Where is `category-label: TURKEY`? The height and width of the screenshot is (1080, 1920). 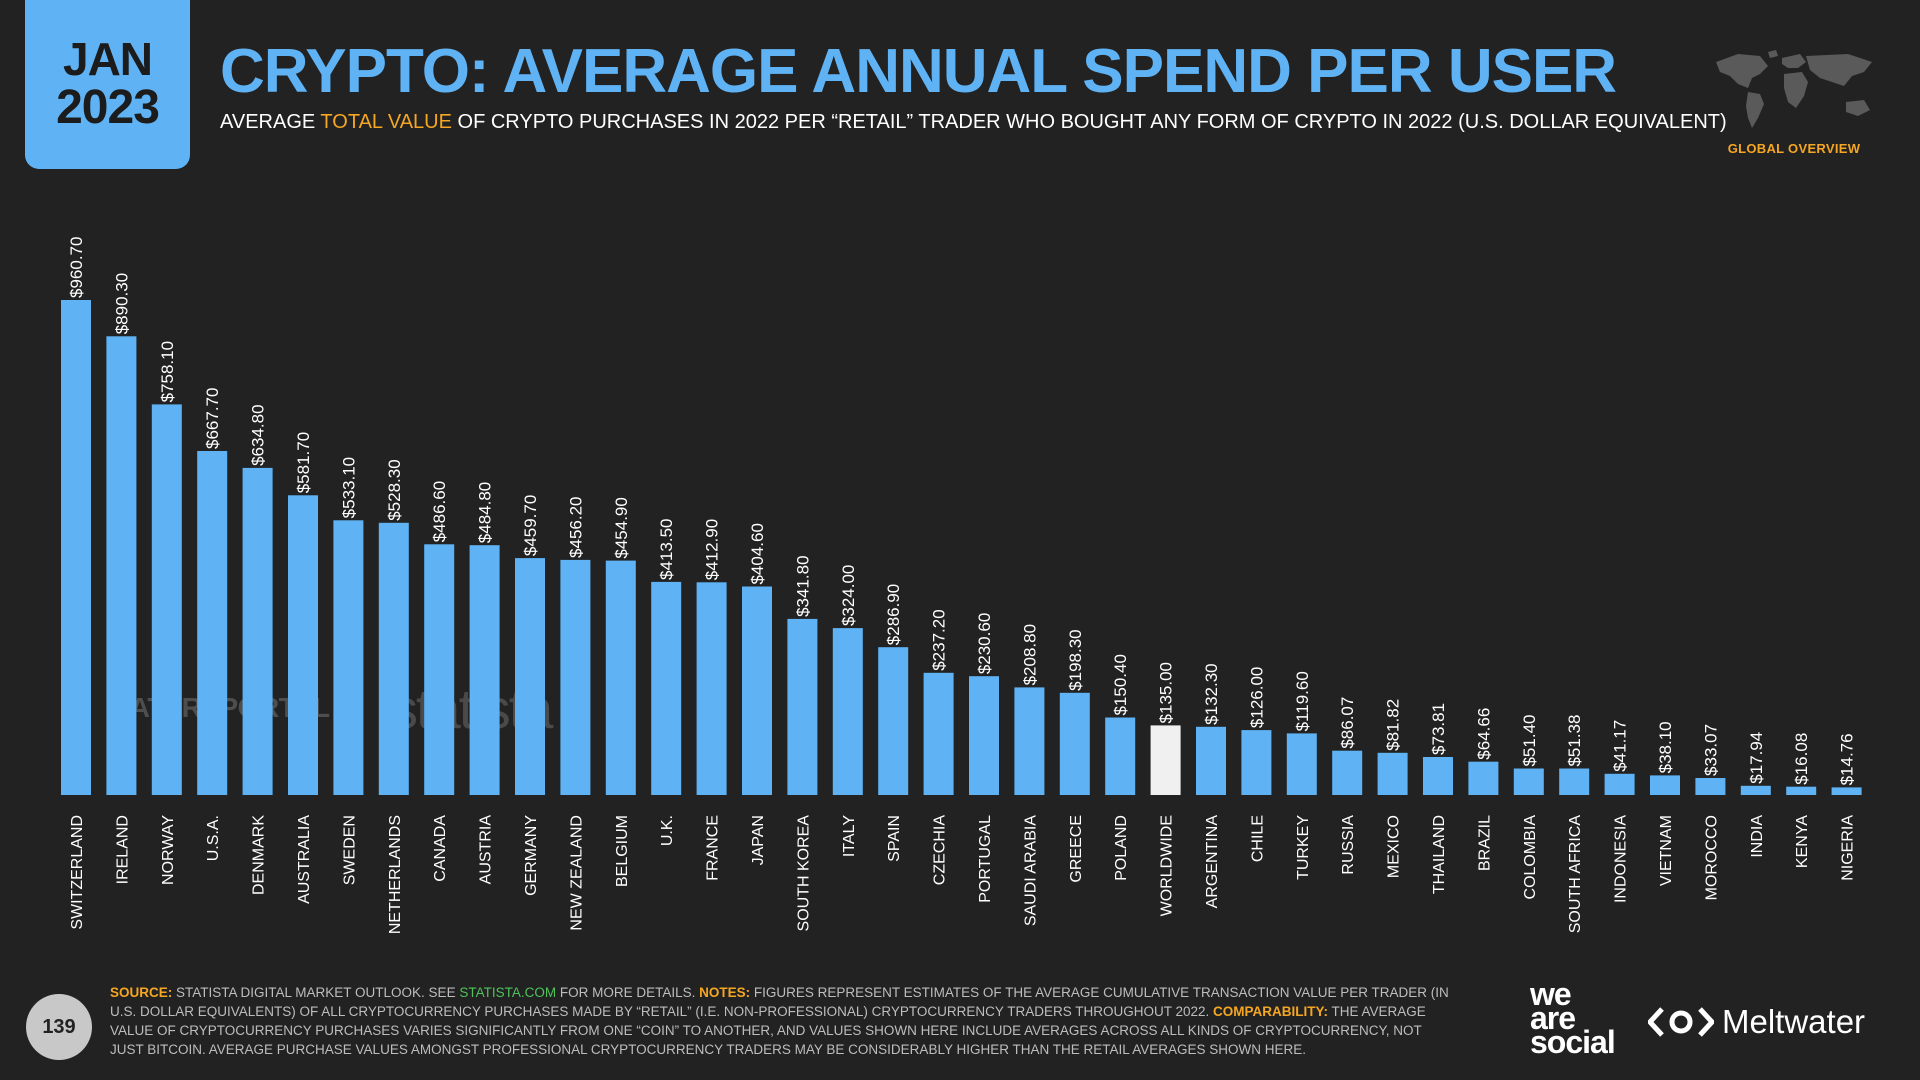 category-label: TURKEY is located at coordinates (1303, 847).